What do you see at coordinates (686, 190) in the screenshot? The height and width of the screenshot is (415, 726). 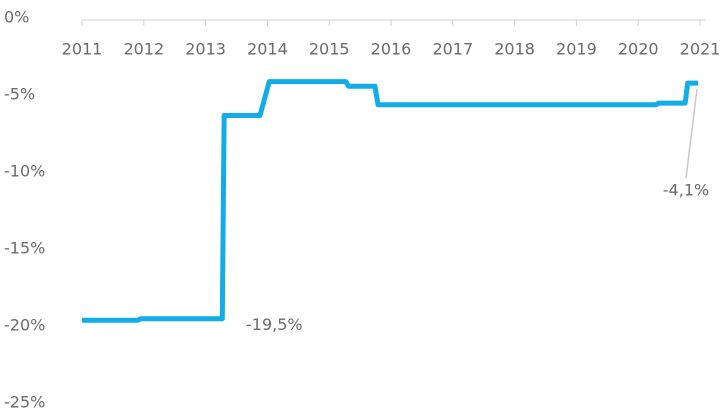 I see `annotation: -4,1%` at bounding box center [686, 190].